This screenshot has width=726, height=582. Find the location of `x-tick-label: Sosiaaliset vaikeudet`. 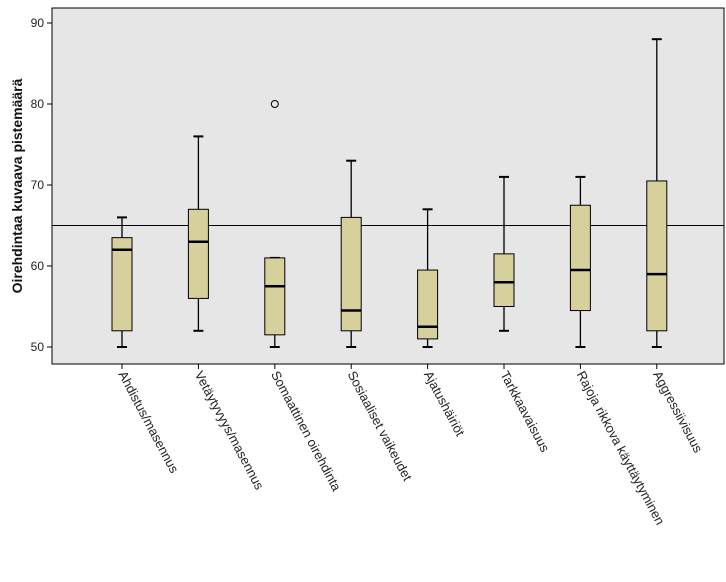

x-tick-label: Sosiaaliset vaikeudet is located at coordinates (380, 425).